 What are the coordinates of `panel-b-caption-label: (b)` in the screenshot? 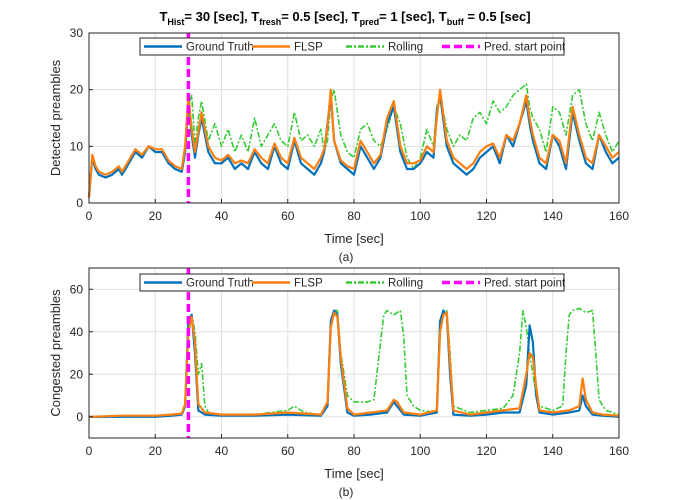 It's located at (346, 492).